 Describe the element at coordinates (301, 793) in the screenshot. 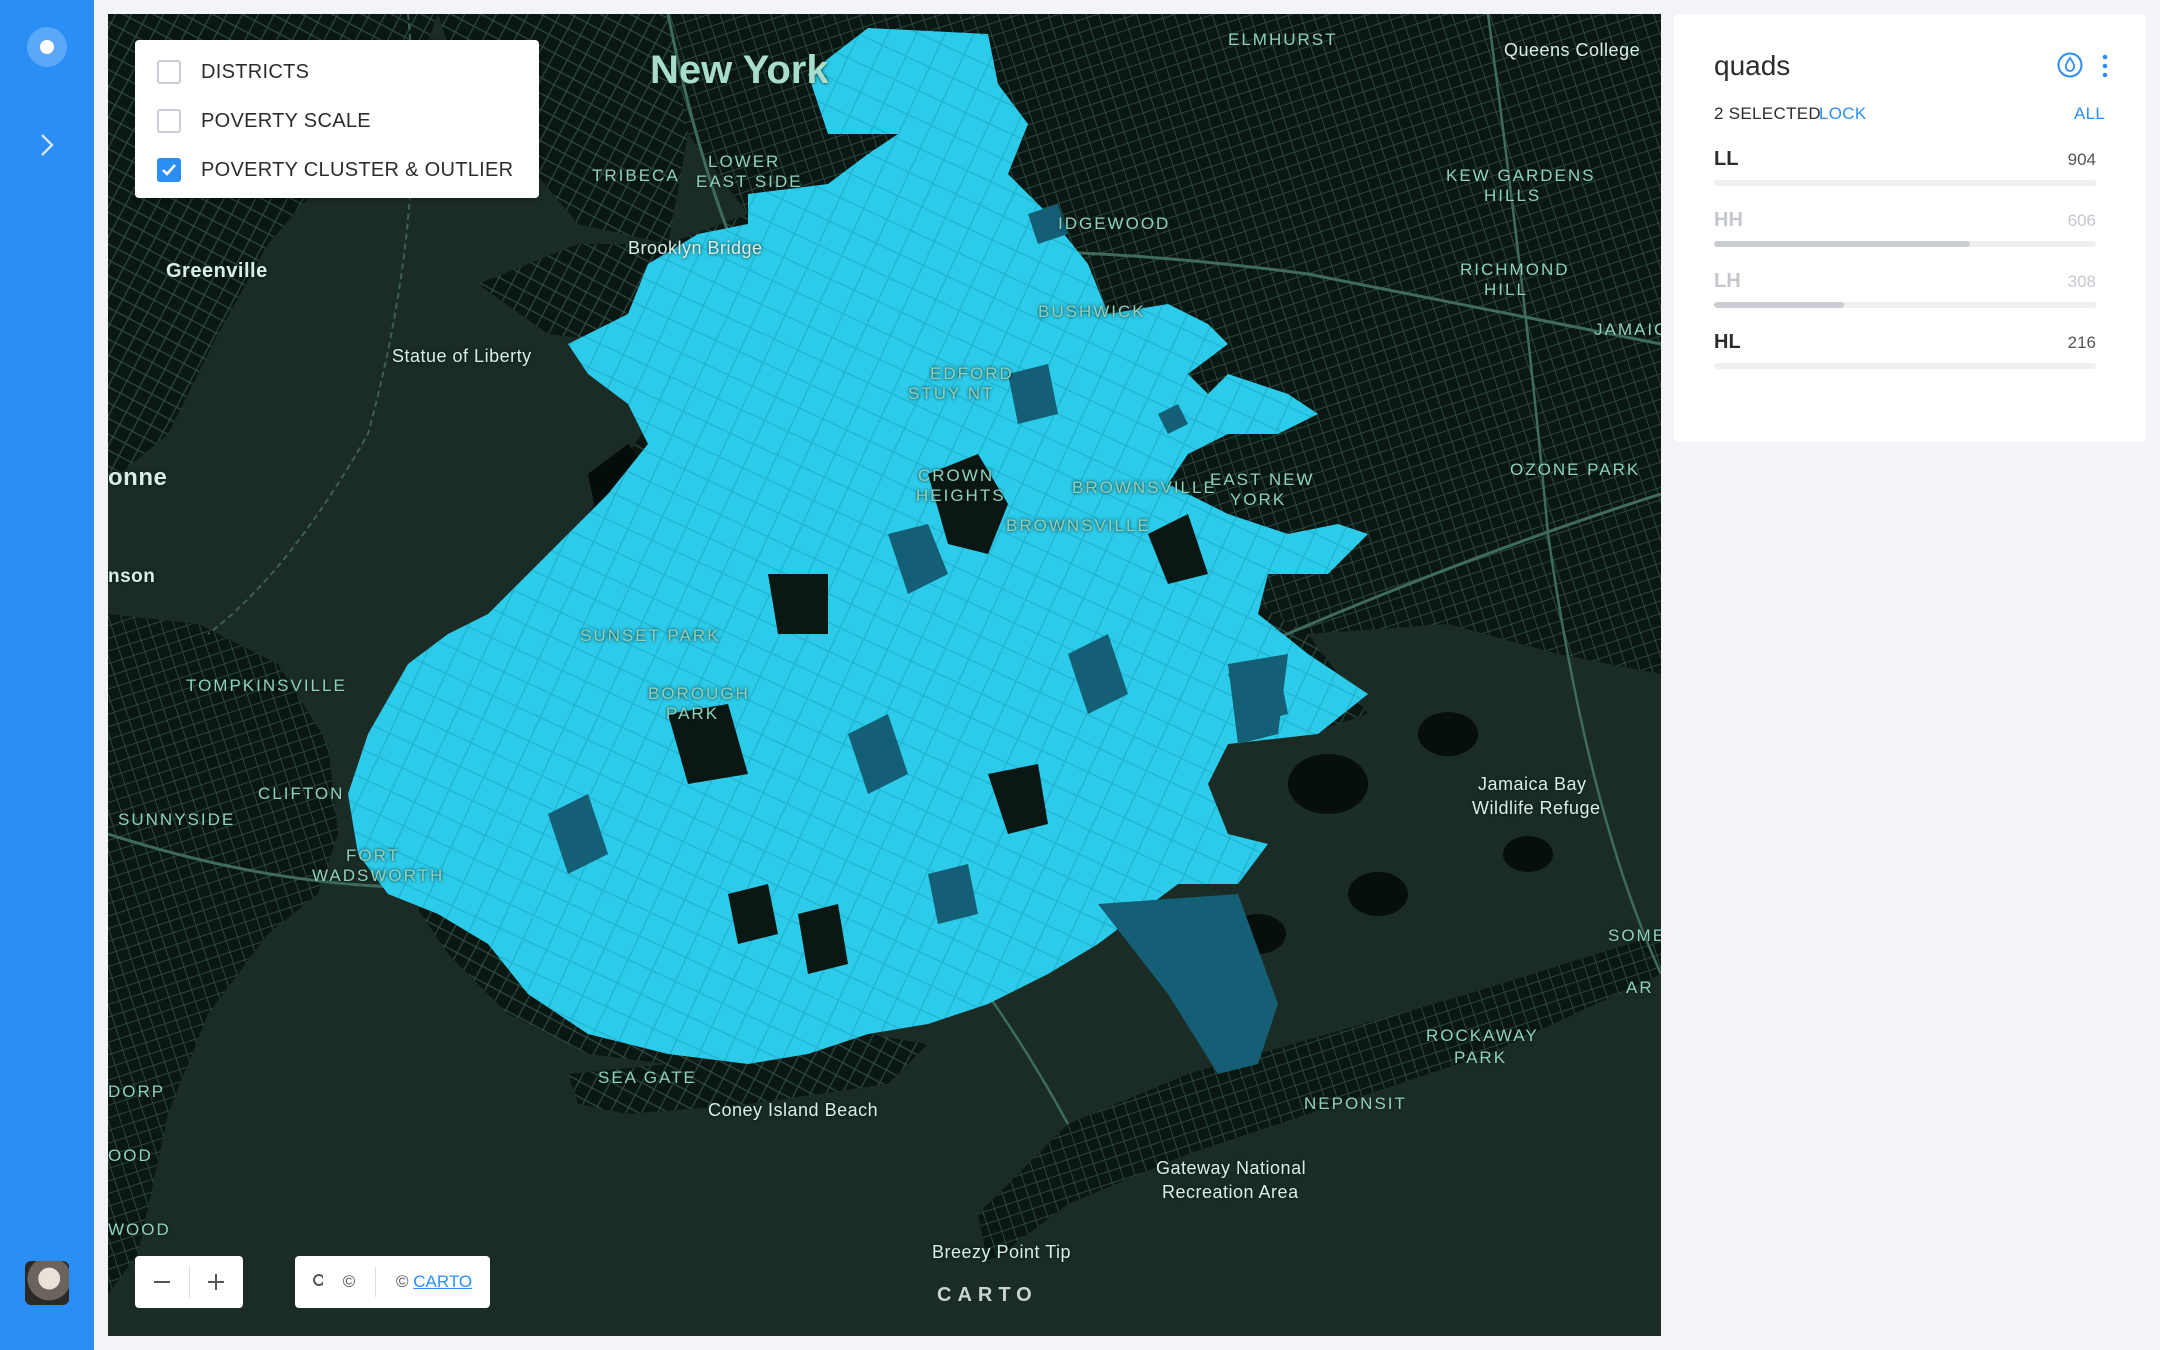

I see `map-label-clifton: CLIFTON` at that location.